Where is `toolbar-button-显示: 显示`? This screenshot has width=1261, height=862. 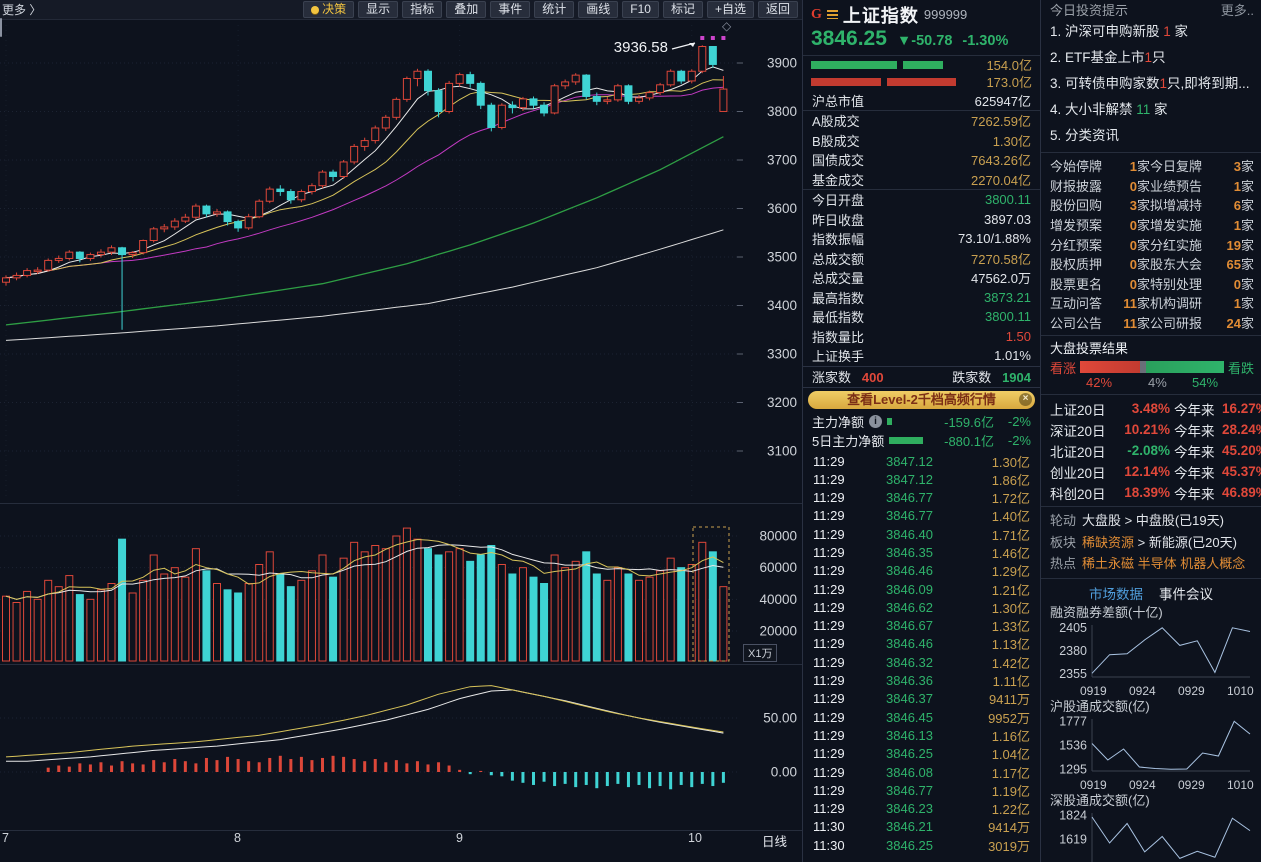 toolbar-button-显示: 显示 is located at coordinates (378, 9).